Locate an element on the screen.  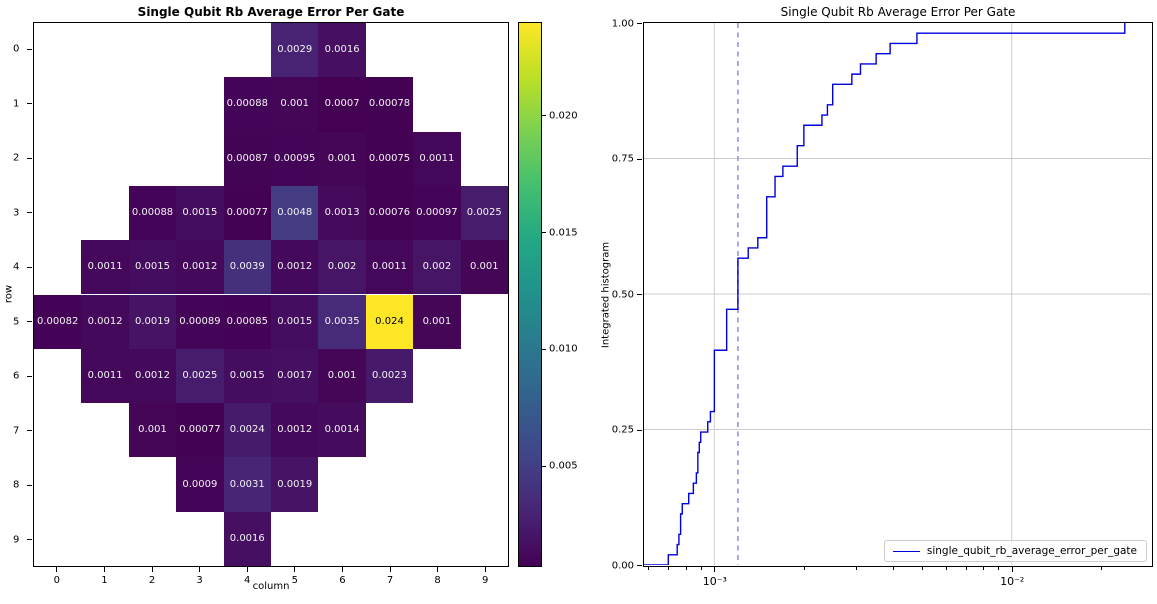
cdf-y-tick-label: 0.75 is located at coordinates (622, 159).